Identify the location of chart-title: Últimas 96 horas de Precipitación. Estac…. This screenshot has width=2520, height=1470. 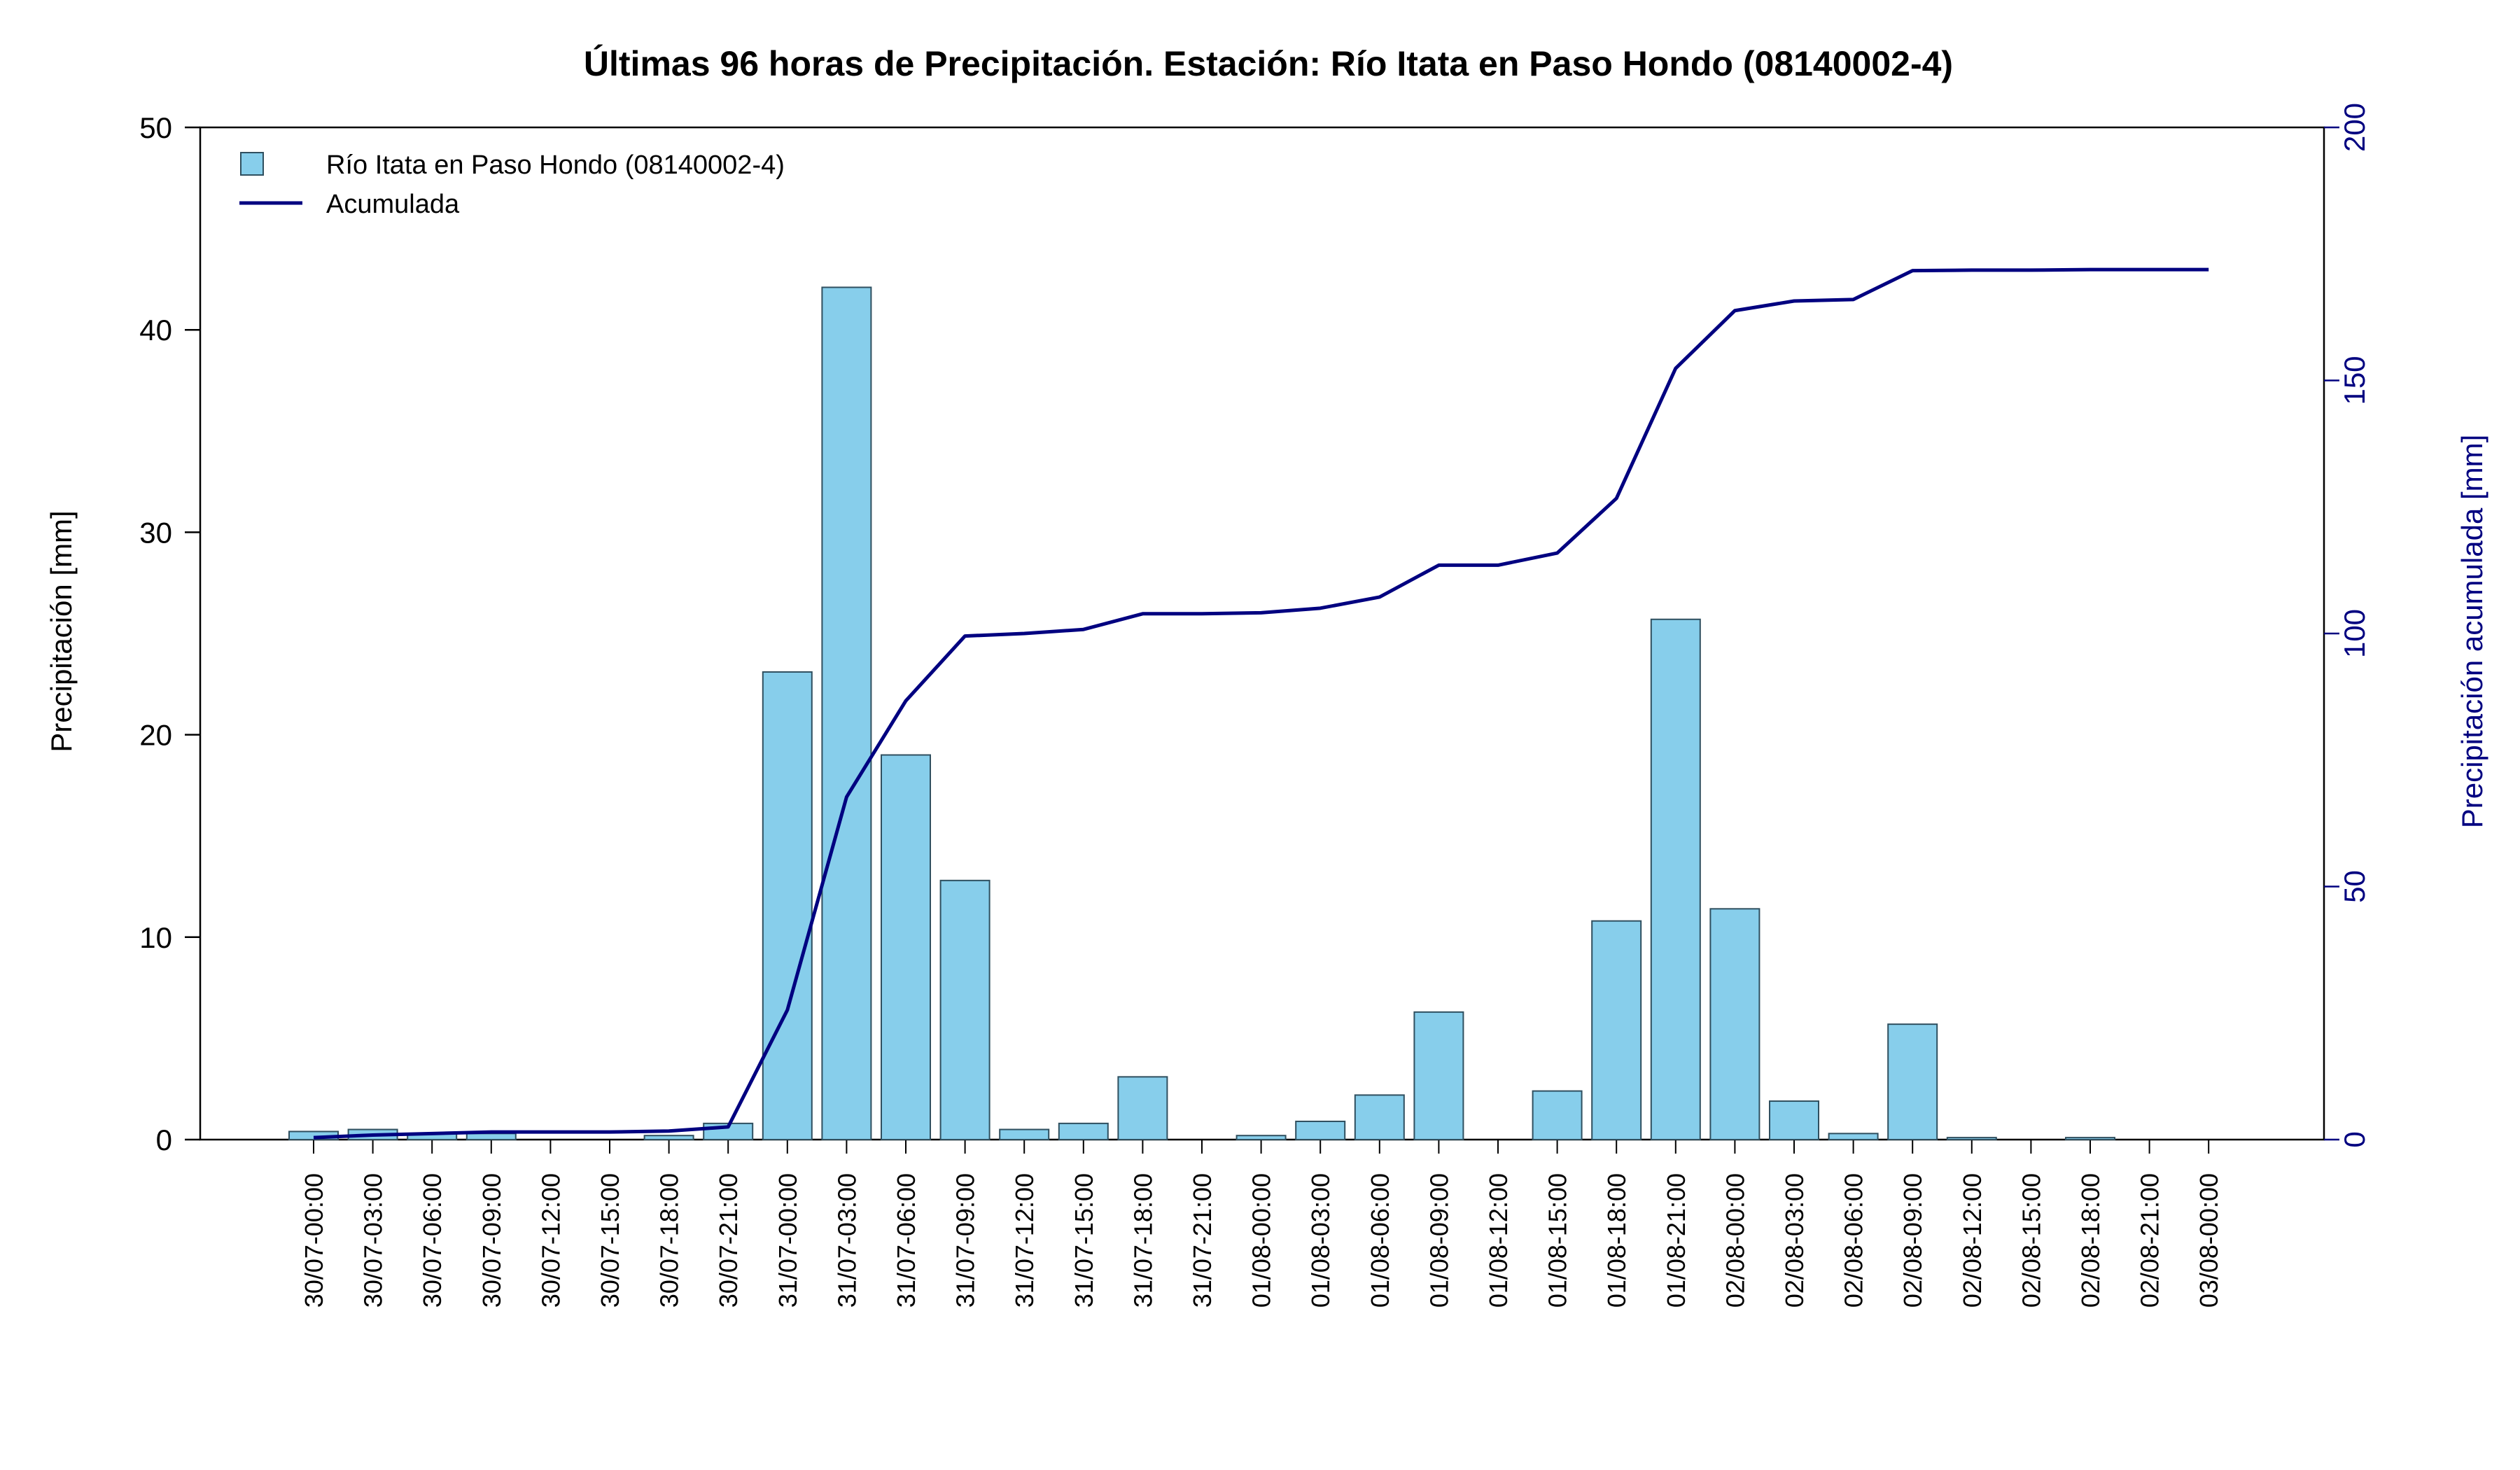
(1268, 63).